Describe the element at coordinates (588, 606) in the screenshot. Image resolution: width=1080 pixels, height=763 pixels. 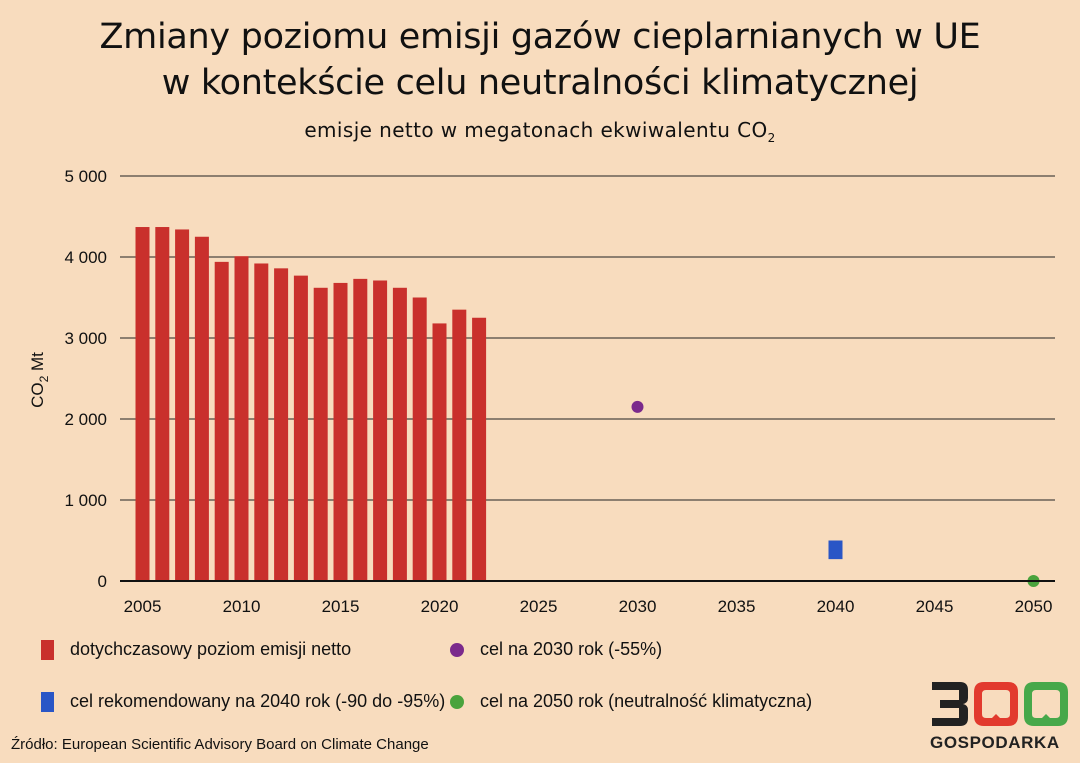
I see `x-axis-ticks: 2005 2010 2015 2020 2025 2030 2035 2040 2045 2050` at that location.